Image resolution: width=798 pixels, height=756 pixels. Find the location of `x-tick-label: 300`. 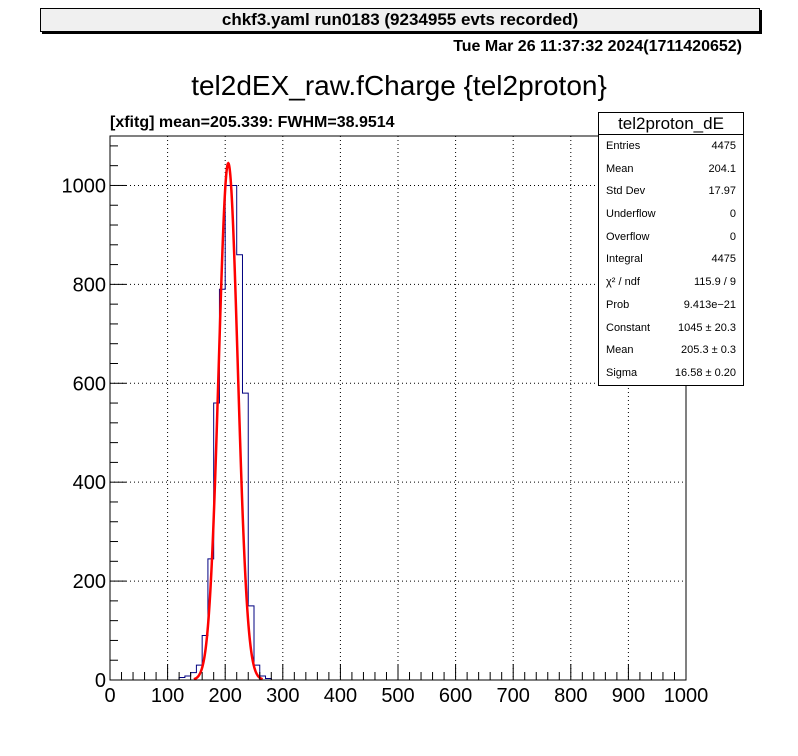

x-tick-label: 300 is located at coordinates (282, 696).